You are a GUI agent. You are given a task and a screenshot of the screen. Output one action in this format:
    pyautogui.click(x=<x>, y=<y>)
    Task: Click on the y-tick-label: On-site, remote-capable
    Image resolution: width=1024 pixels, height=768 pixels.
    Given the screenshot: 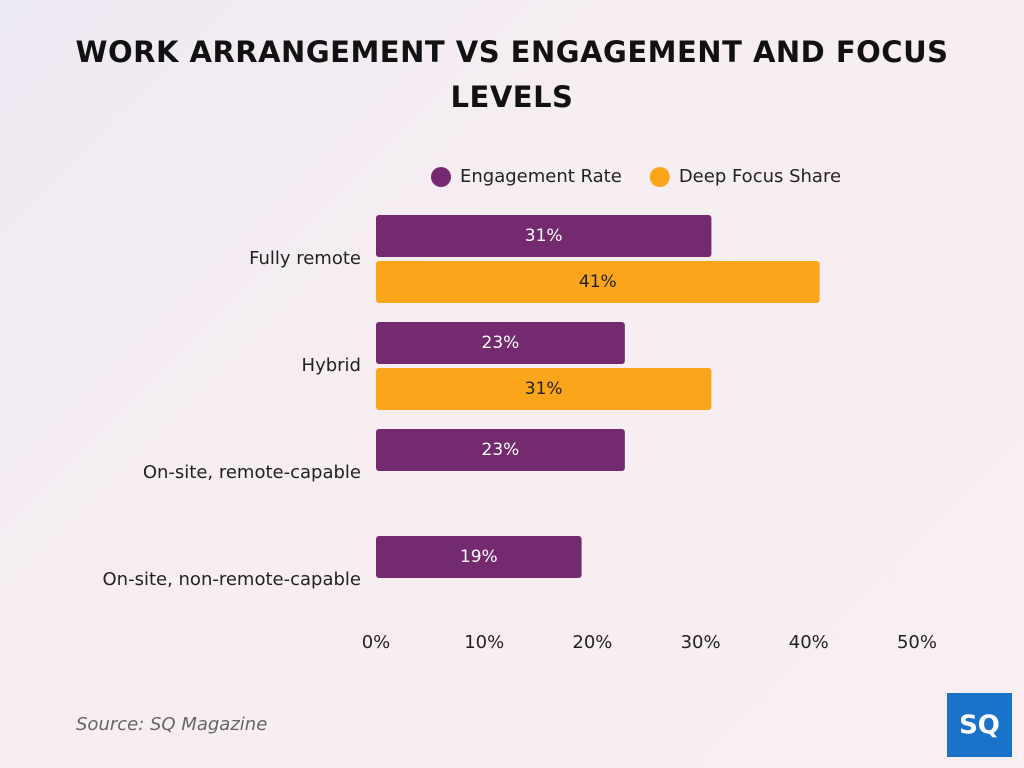 What is the action you would take?
    pyautogui.click(x=252, y=472)
    